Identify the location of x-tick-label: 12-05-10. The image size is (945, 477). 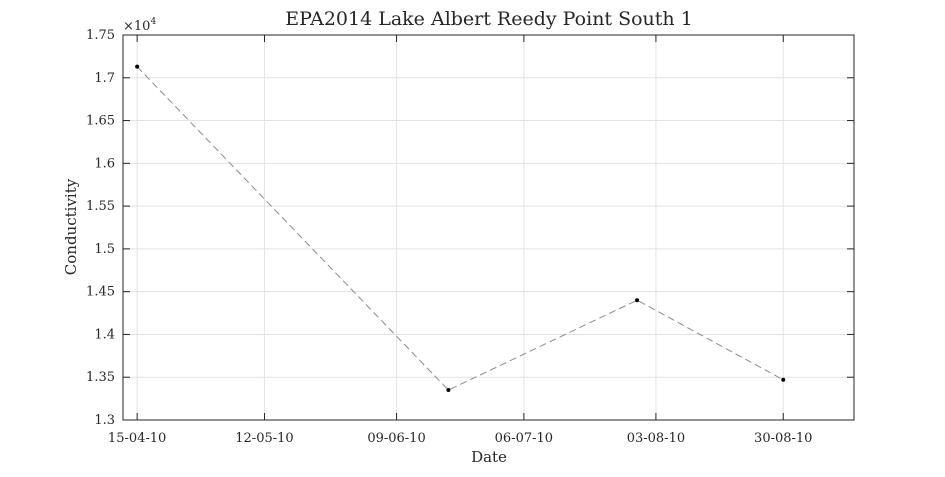
(264, 438).